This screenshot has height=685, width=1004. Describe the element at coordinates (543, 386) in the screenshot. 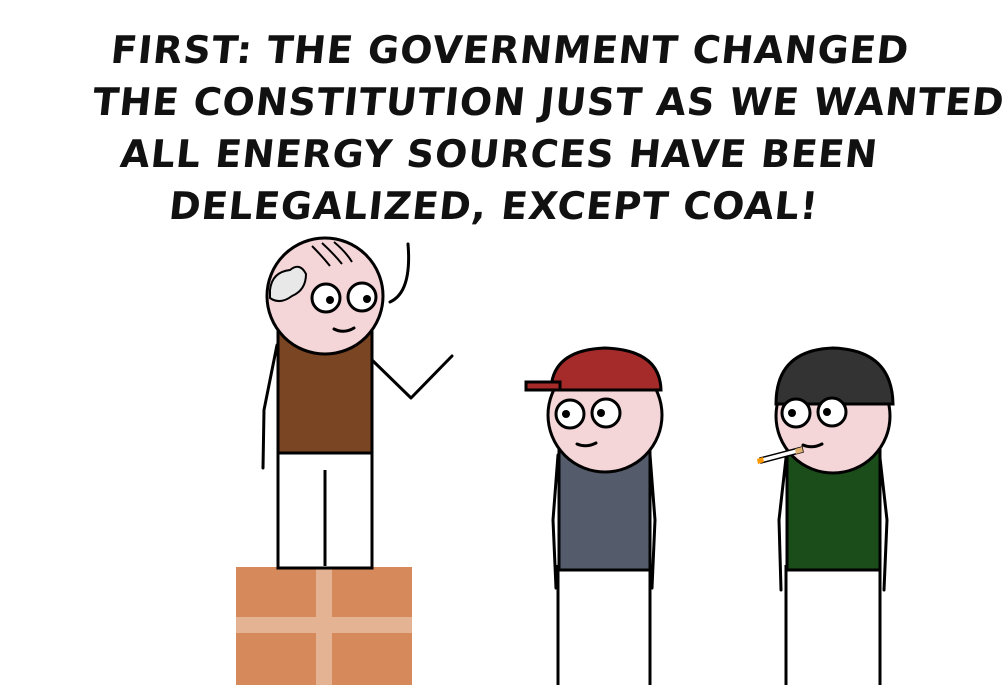

I see `red-cap-brim` at that location.